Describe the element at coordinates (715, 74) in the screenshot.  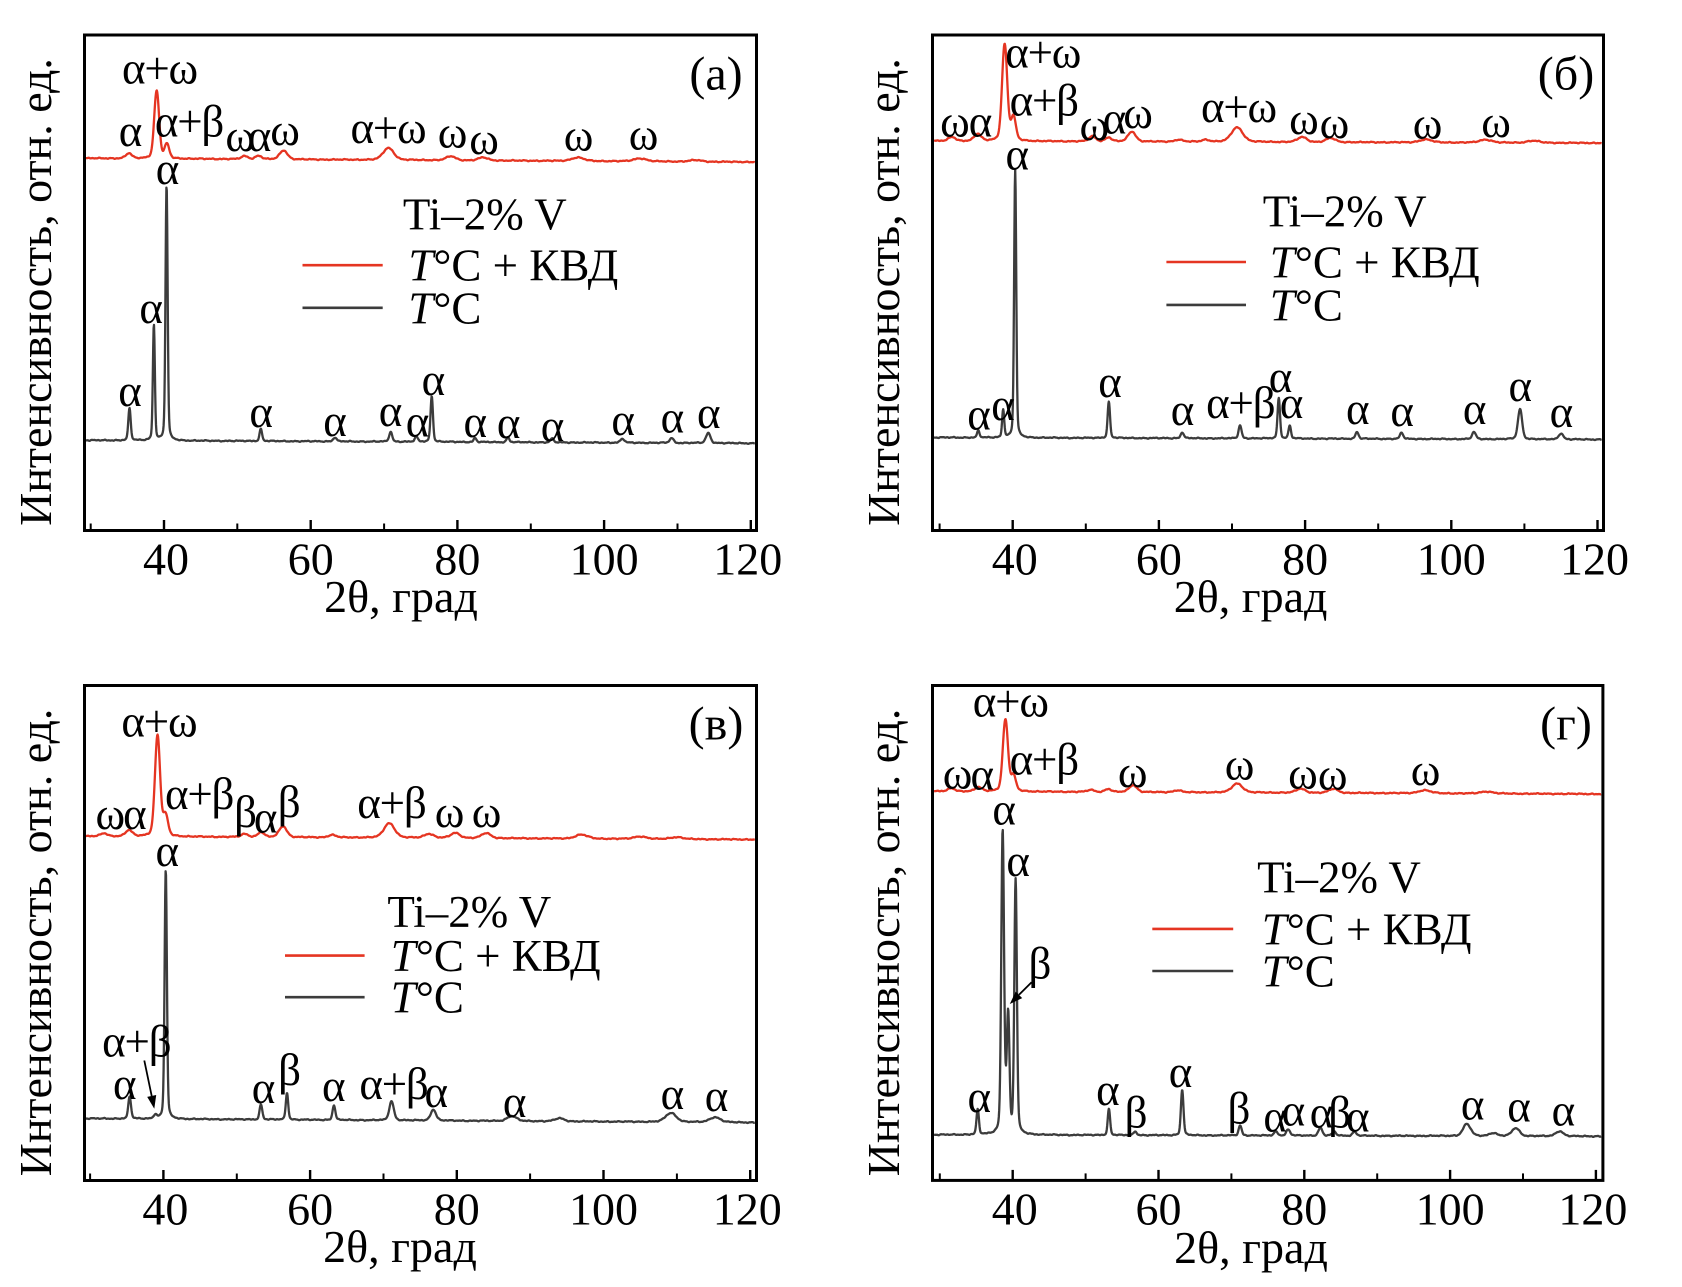
I see `svg-text: (a)` at that location.